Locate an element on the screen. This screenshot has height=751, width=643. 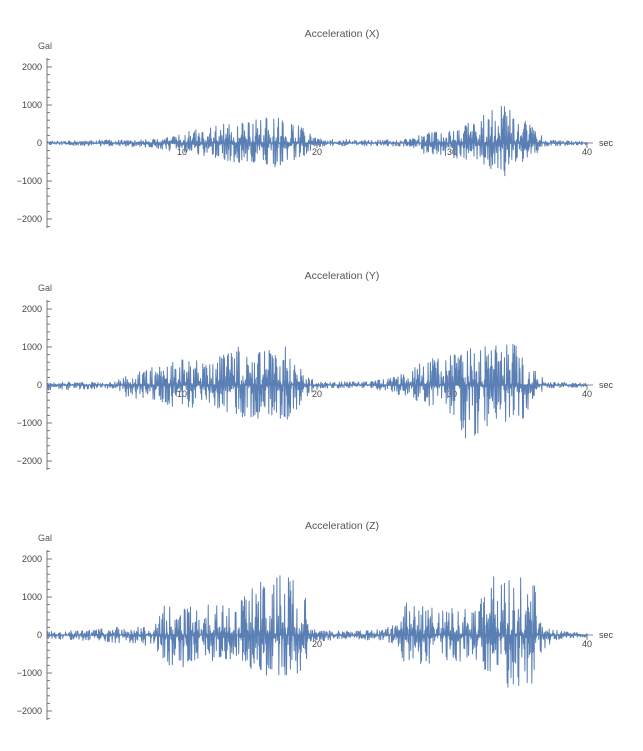
chart-title: Acceleration (X) is located at coordinates (342, 34).